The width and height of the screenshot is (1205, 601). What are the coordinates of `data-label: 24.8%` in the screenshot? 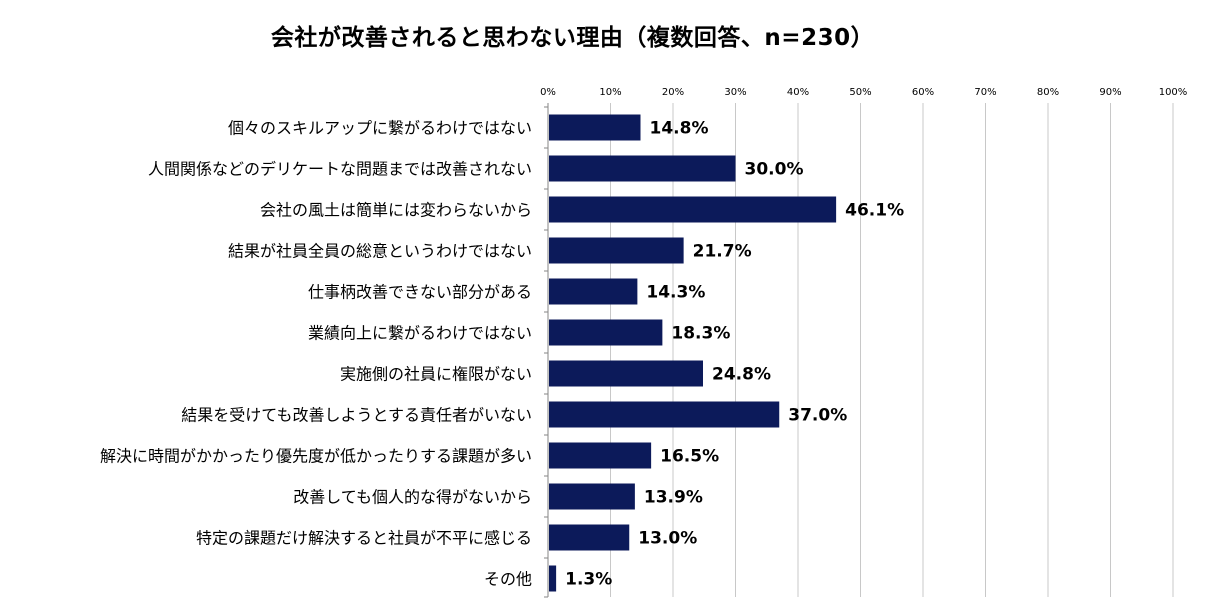 It's located at (741, 375).